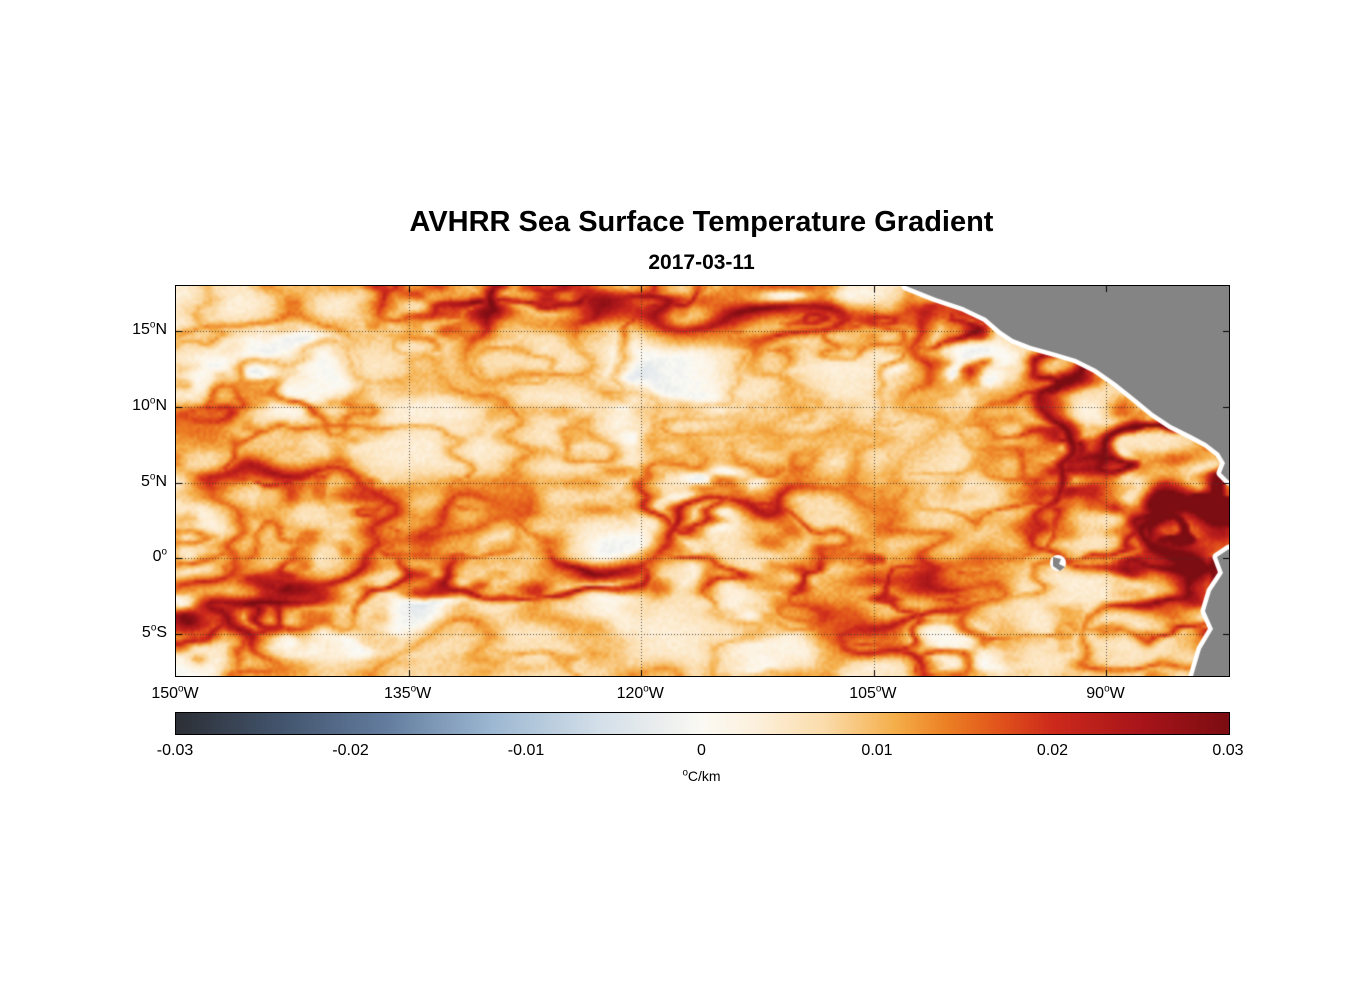  Describe the element at coordinates (526, 750) in the screenshot. I see `colorbar-tick-label: -0.01` at that location.